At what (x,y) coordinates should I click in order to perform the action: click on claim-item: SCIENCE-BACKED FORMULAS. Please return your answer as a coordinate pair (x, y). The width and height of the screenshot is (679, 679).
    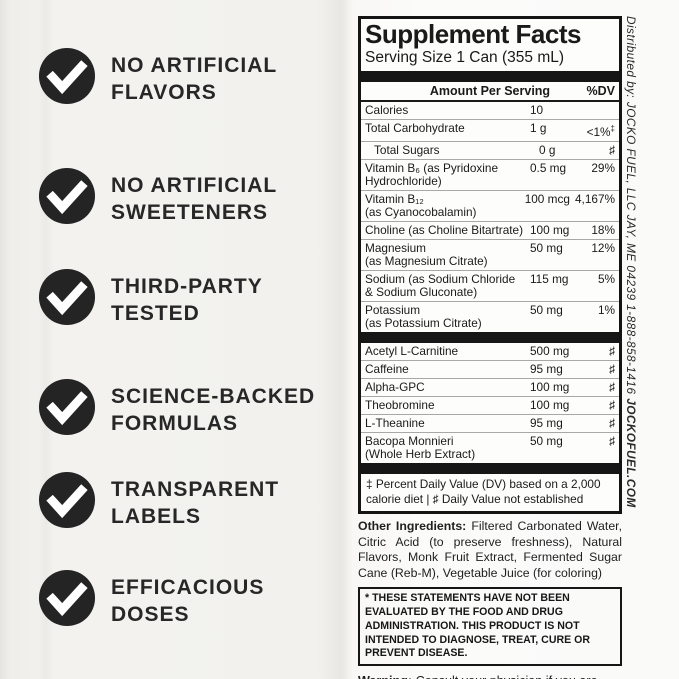
    Looking at the image, I should click on (176, 409).